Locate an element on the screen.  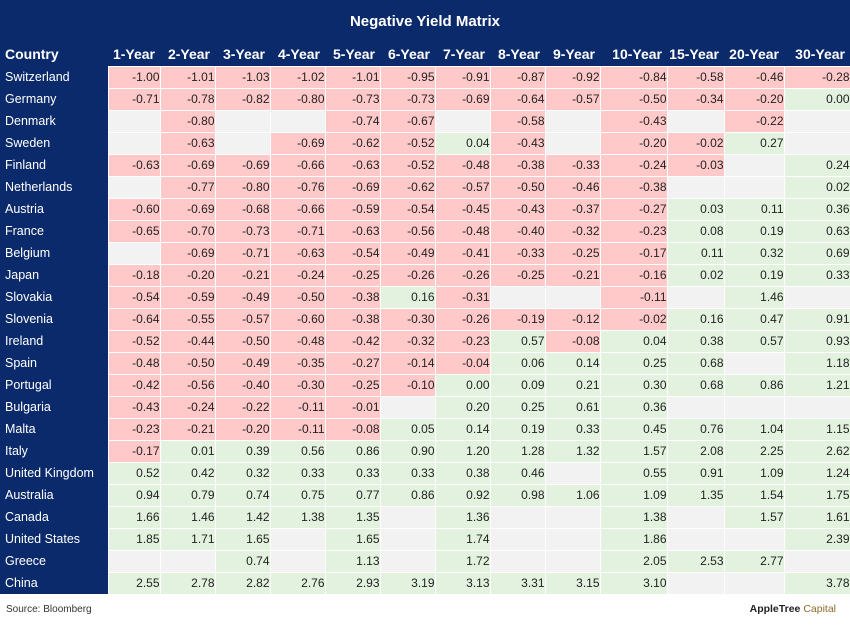
country-label: Portugal is located at coordinates (54, 385).